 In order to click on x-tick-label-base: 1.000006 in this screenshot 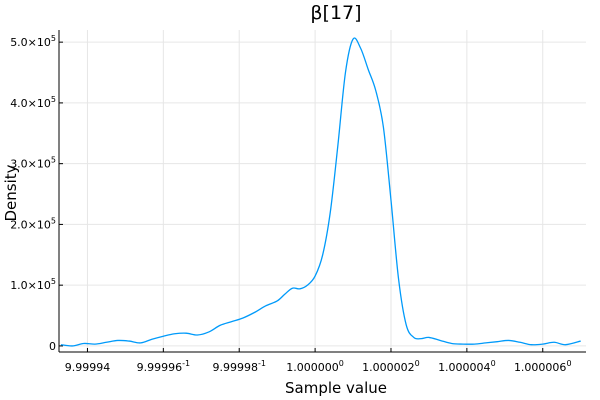, I will do `click(540, 367)`.